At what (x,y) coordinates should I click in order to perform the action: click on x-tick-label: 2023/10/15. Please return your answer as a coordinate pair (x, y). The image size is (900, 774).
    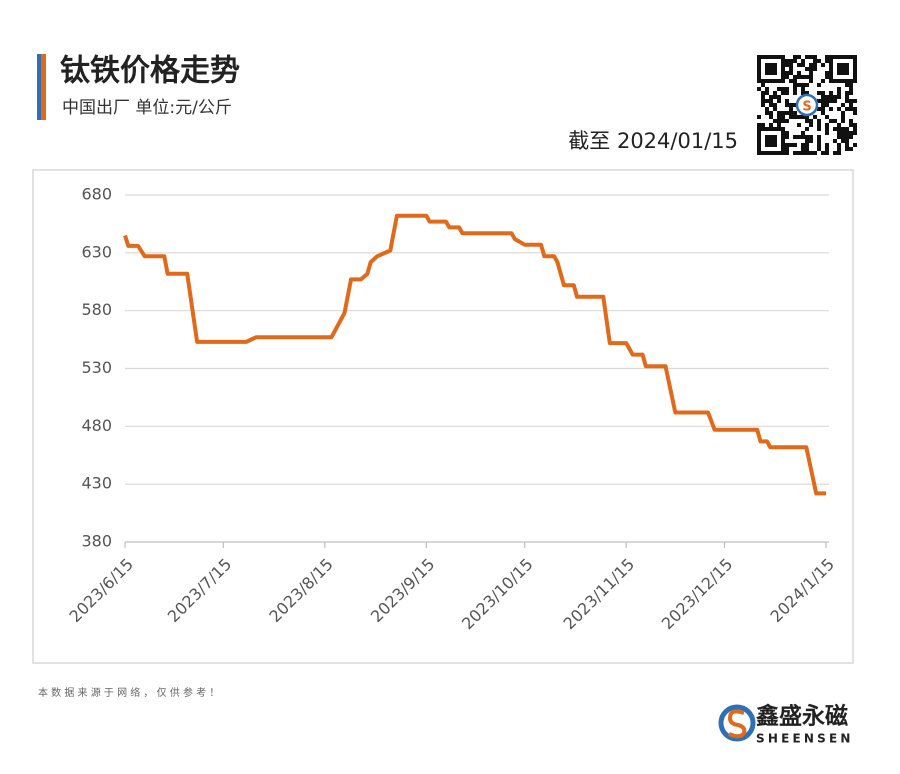
    Looking at the image, I should click on (497, 594).